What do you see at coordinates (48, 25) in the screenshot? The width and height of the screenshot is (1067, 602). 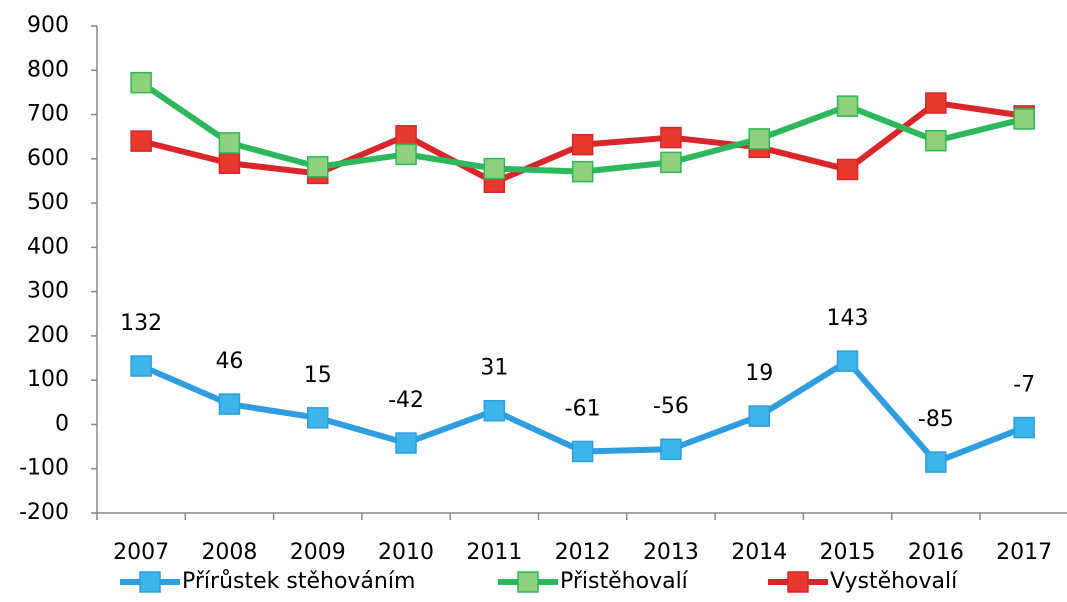 I see `y-tick-label: 900` at bounding box center [48, 25].